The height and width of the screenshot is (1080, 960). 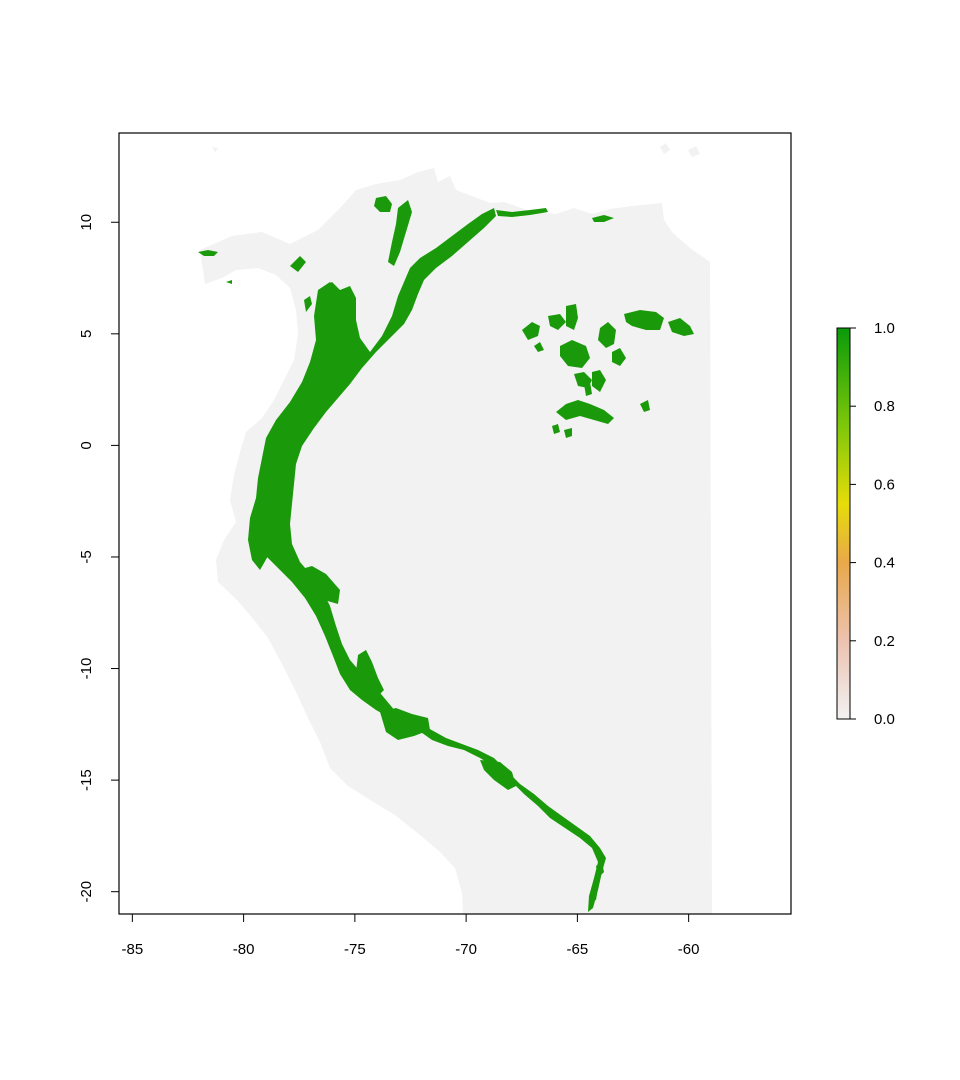 What do you see at coordinates (296, 426) in the screenshot?
I see `habitat-andes-north-west` at bounding box center [296, 426].